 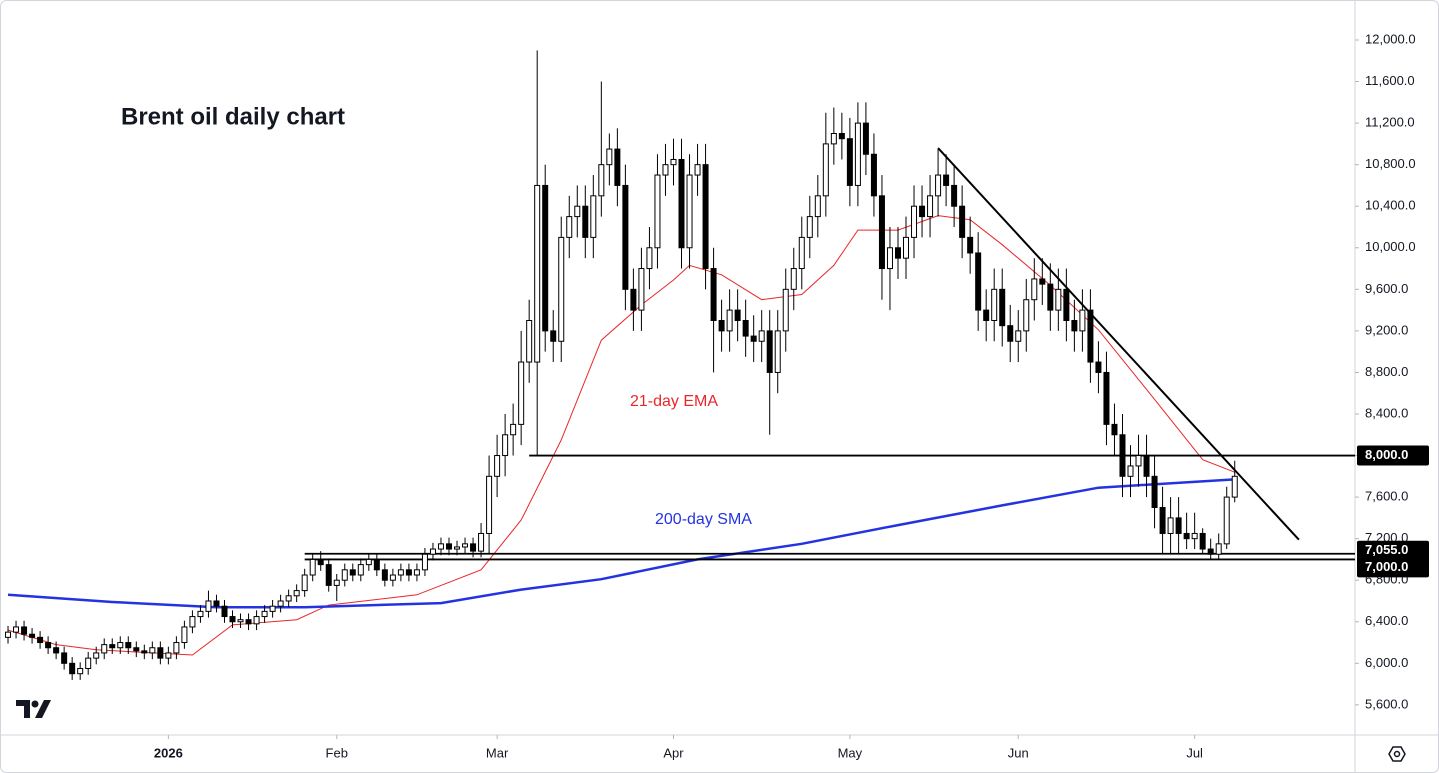 What do you see at coordinates (1390, 246) in the screenshot?
I see `y-tick-label: 10,000.0` at bounding box center [1390, 246].